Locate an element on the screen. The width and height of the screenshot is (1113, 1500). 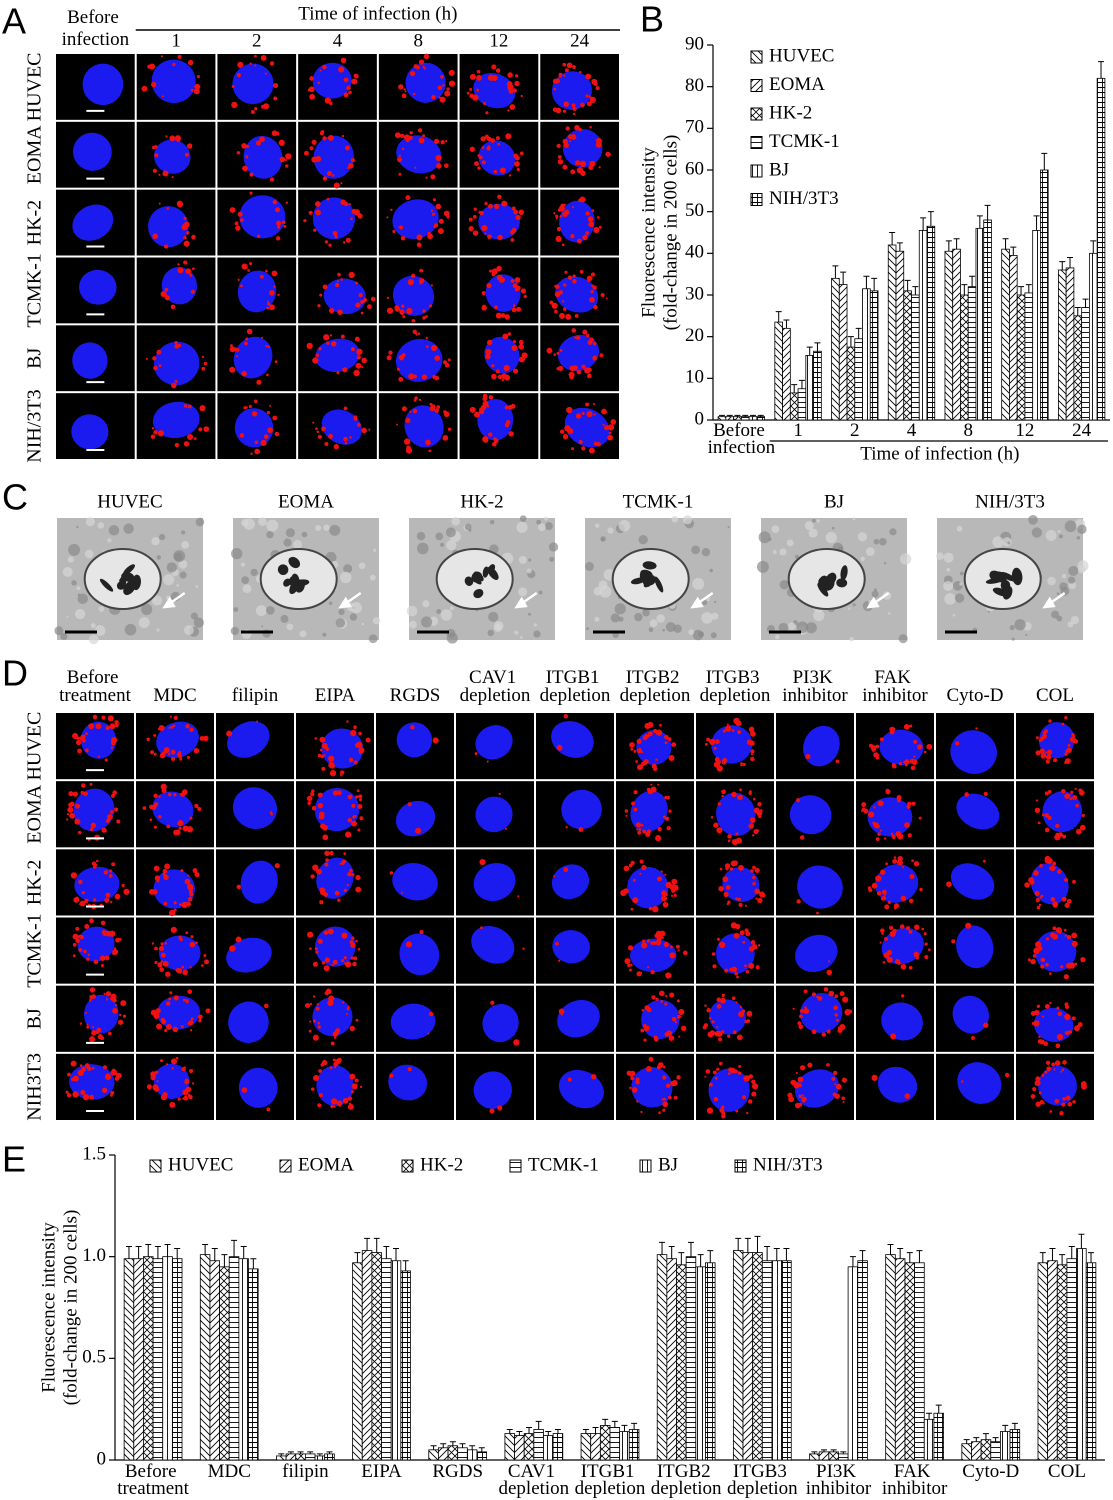
header-title: Time of infection (h) is located at coordinates (377, 13).